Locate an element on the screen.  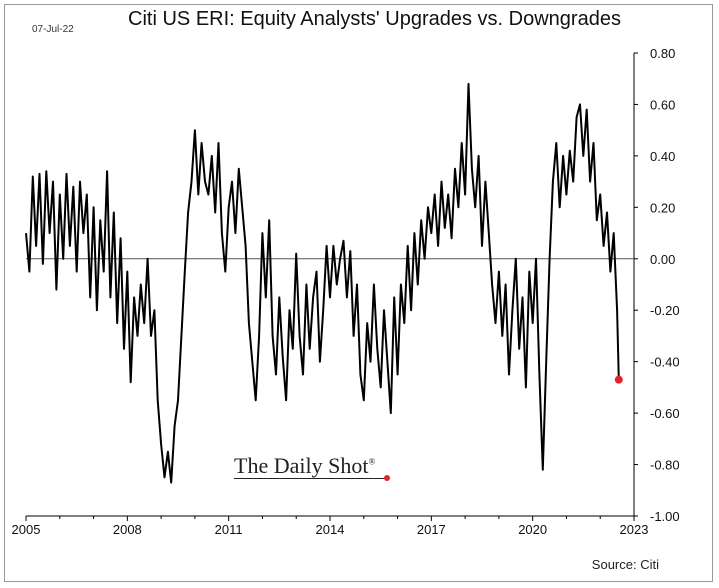
date-stamp: 07-Jul-22 is located at coordinates (53, 29).